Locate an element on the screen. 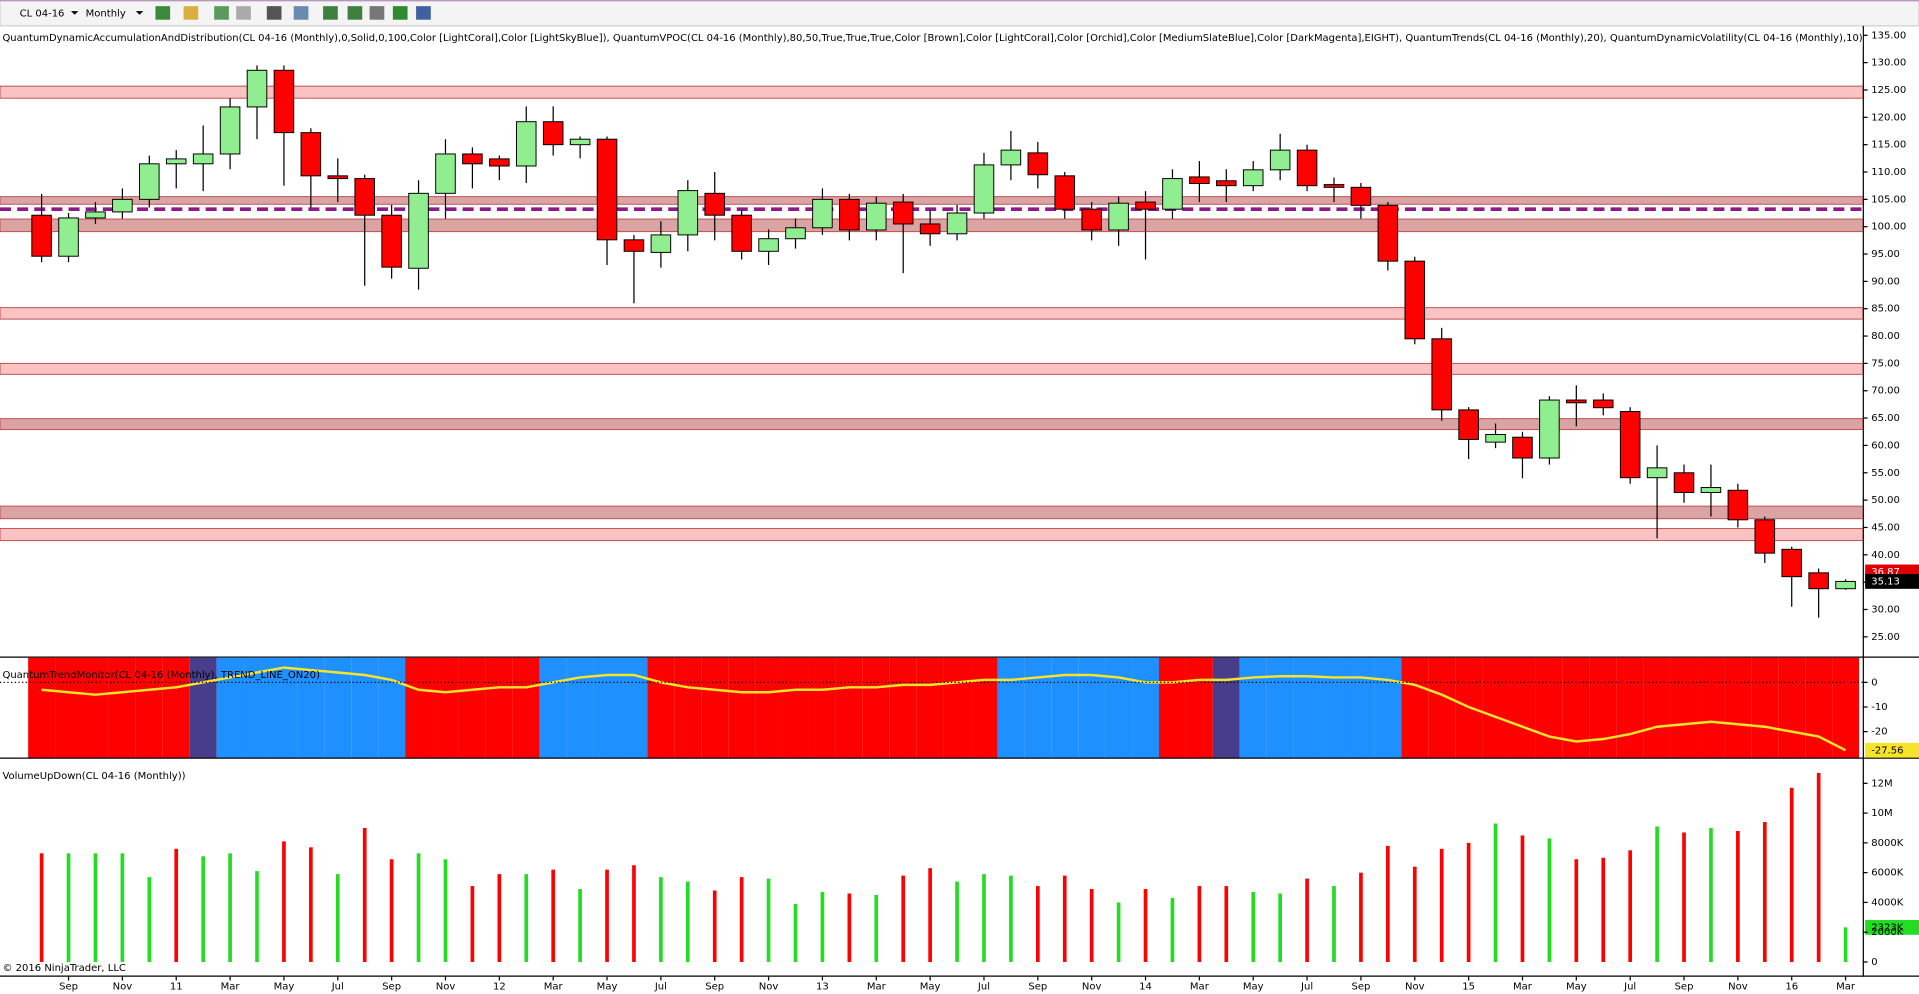 This screenshot has width=1919, height=994. y-tick-label: 105.00 is located at coordinates (1888, 199).